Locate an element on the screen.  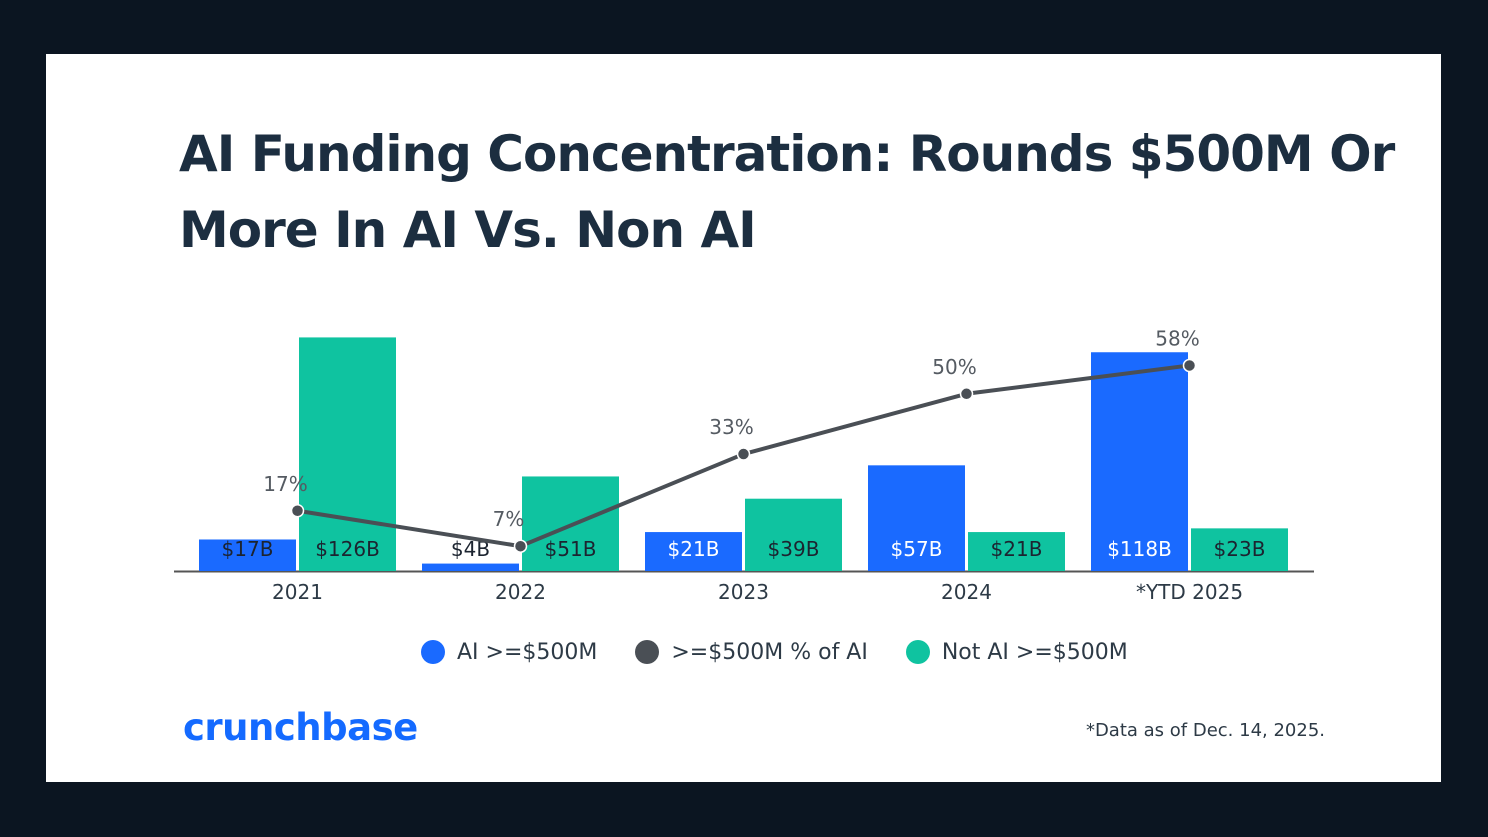
line-label-3: 50% is located at coordinates (954, 367).